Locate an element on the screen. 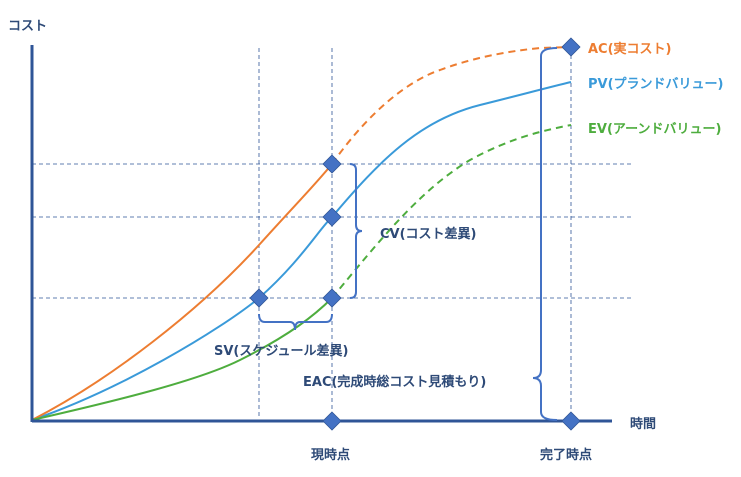  eac-diamond is located at coordinates (571, 47).